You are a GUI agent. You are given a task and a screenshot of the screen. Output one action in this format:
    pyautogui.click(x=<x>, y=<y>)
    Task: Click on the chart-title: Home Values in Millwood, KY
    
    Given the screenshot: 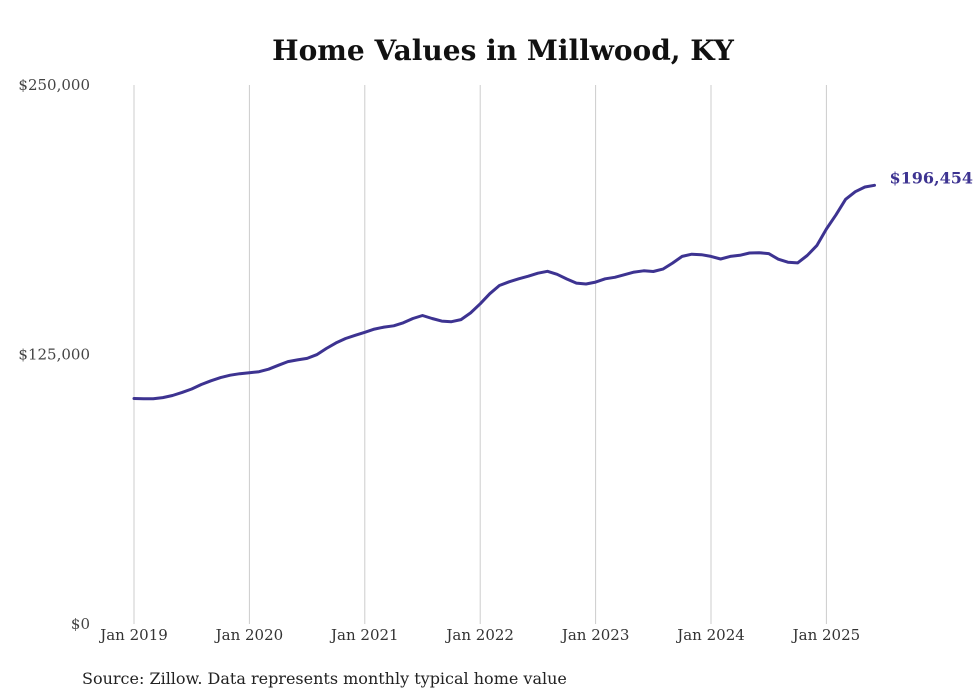 What is the action you would take?
    pyautogui.click(x=503, y=50)
    